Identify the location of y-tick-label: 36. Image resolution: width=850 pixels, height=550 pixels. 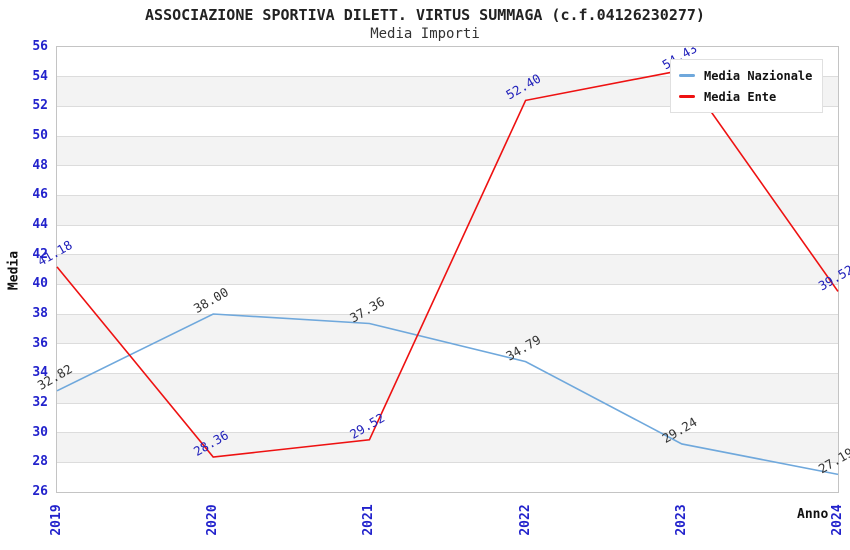
(40, 343).